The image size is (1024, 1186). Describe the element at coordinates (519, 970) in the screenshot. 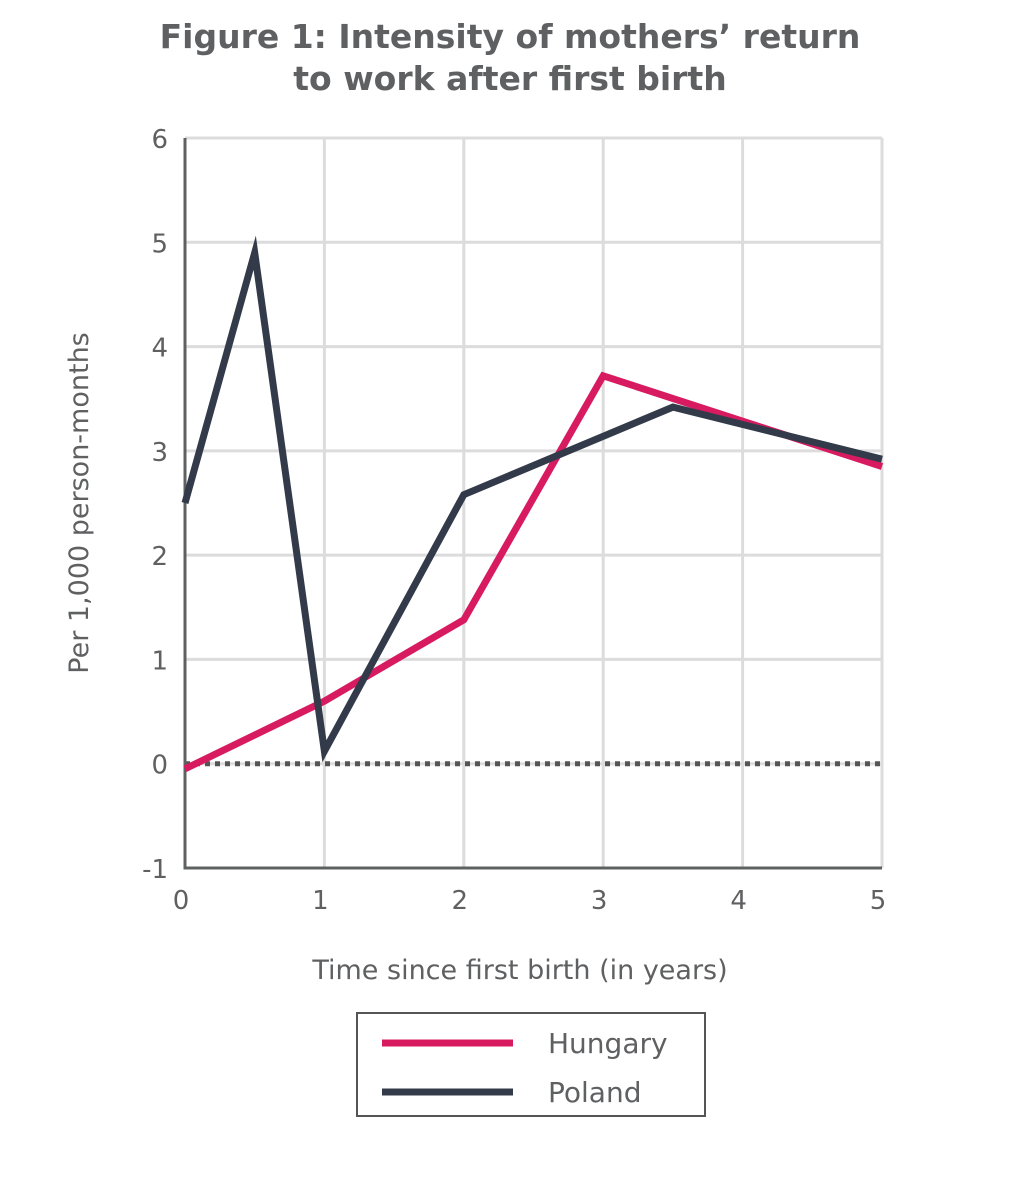

I see `x-axis-label: Time since first birth (in years)` at that location.